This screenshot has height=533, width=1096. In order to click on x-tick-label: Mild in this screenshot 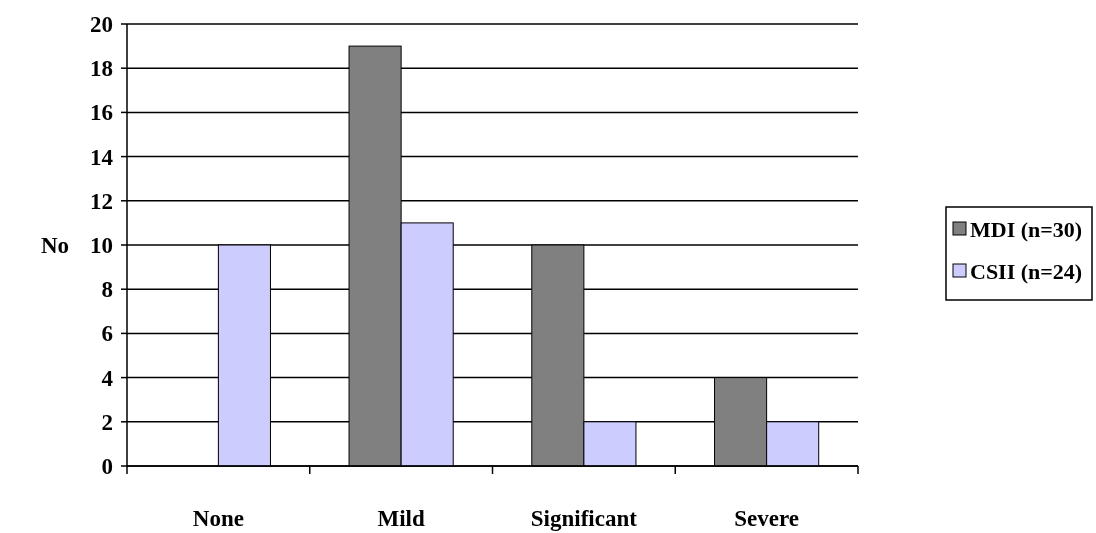, I will do `click(401, 518)`.